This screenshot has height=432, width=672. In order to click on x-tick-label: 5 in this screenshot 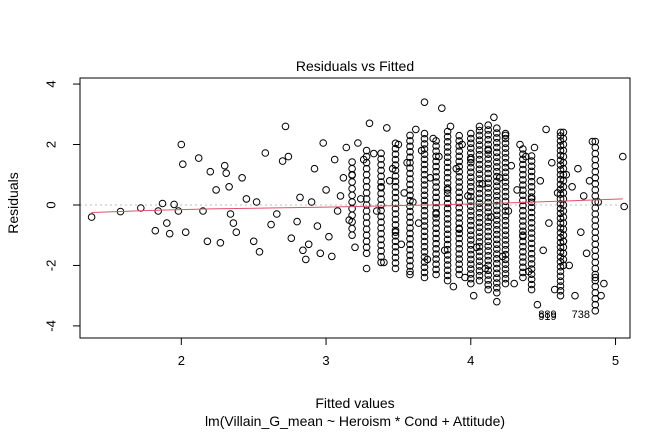, I will do `click(615, 360)`.